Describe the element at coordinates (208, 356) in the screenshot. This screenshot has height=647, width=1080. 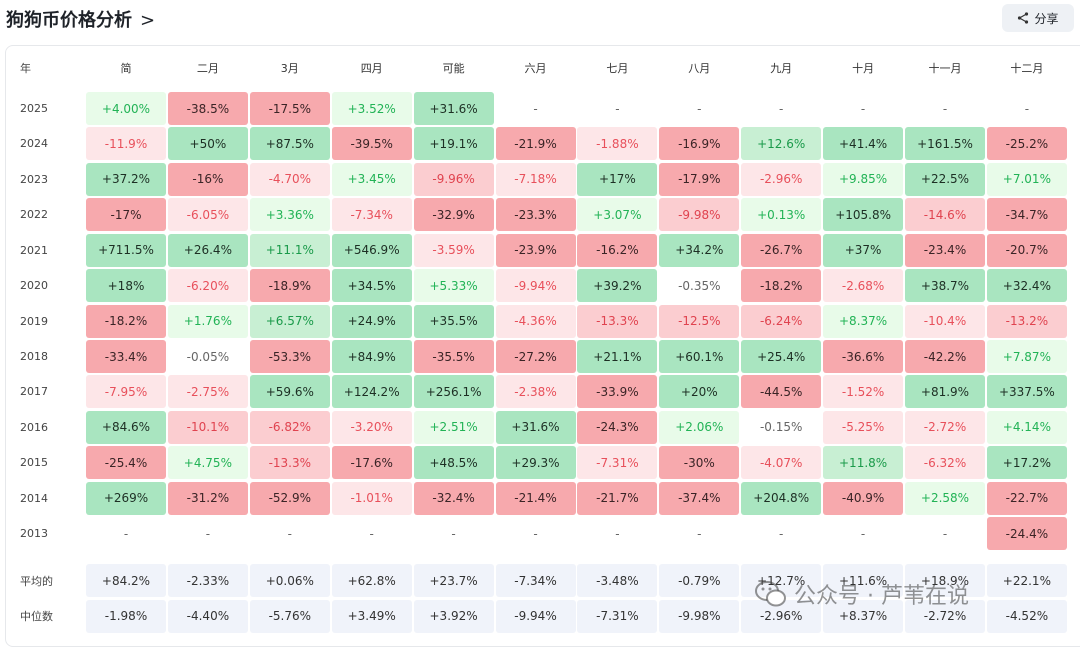
I see `return-cell: -0.05%` at that location.